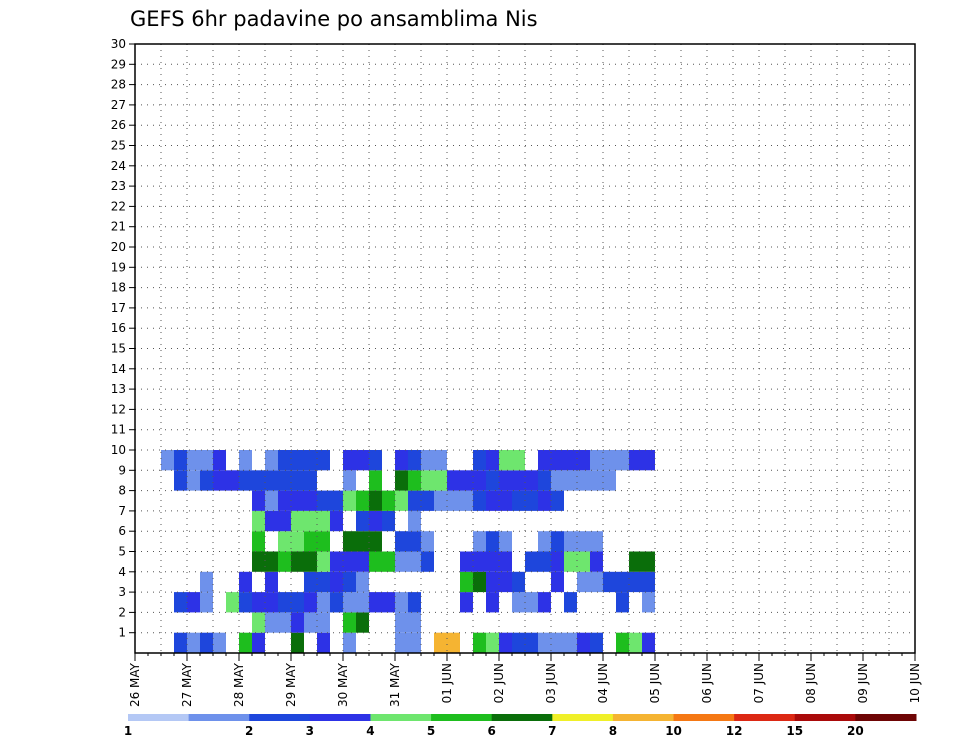  Describe the element at coordinates (128, 731) in the screenshot. I see `colorbar-label: 1` at that location.